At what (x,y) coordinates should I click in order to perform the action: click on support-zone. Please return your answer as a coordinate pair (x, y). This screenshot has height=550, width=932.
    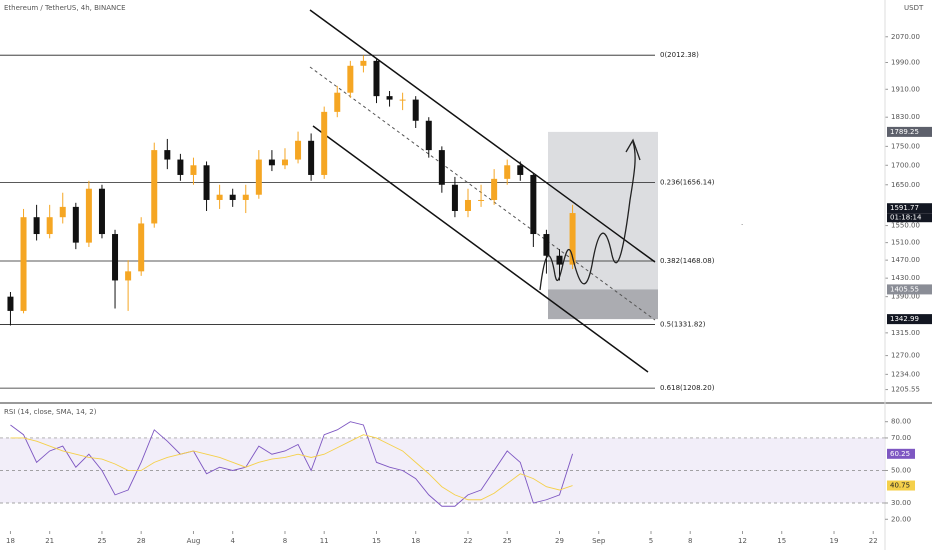
    Looking at the image, I should click on (603, 304).